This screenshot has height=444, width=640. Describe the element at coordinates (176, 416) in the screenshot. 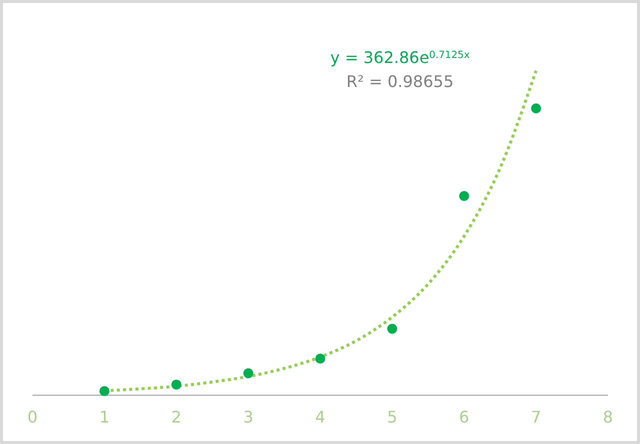

I see `x-tick-label: 2` at that location.